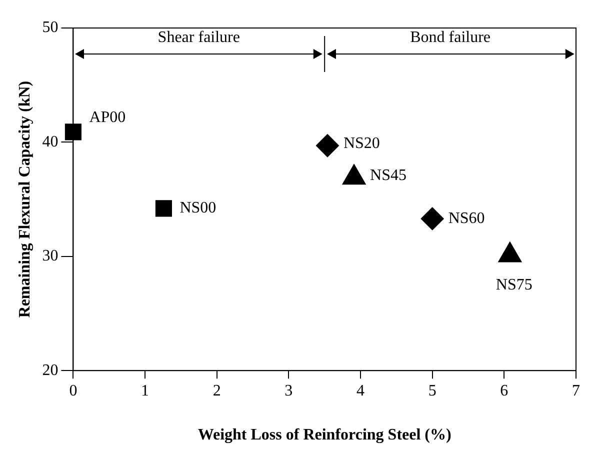 Image resolution: width=600 pixels, height=461 pixels. I want to click on annotation: NS20, so click(361, 143).